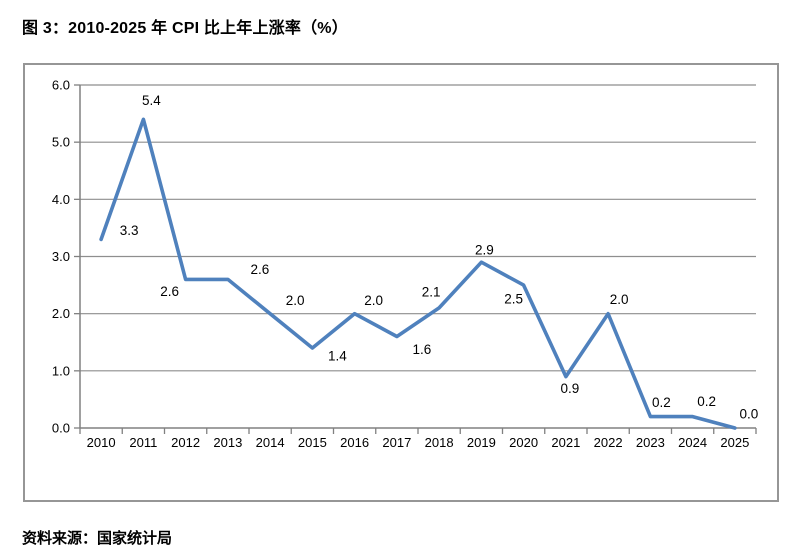 The height and width of the screenshot is (557, 800). I want to click on data-label: 0.9, so click(569, 388).